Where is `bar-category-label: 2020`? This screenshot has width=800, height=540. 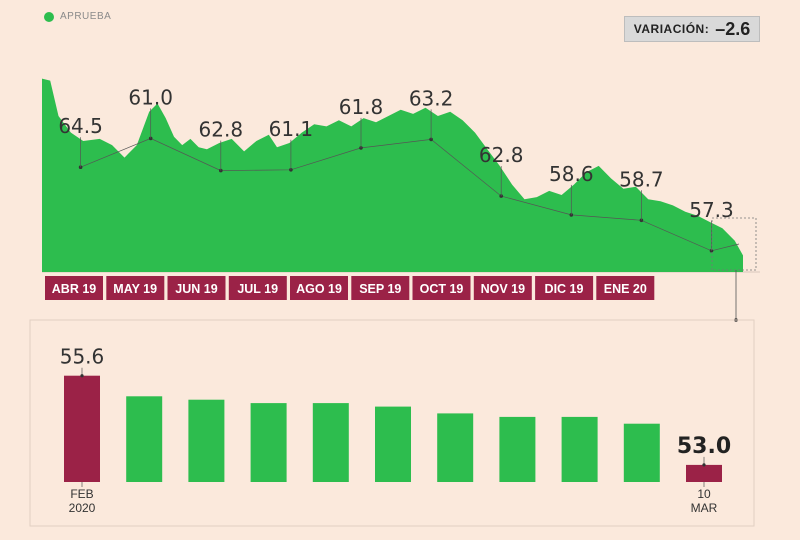
bar-category-label: 2020 is located at coordinates (82, 508).